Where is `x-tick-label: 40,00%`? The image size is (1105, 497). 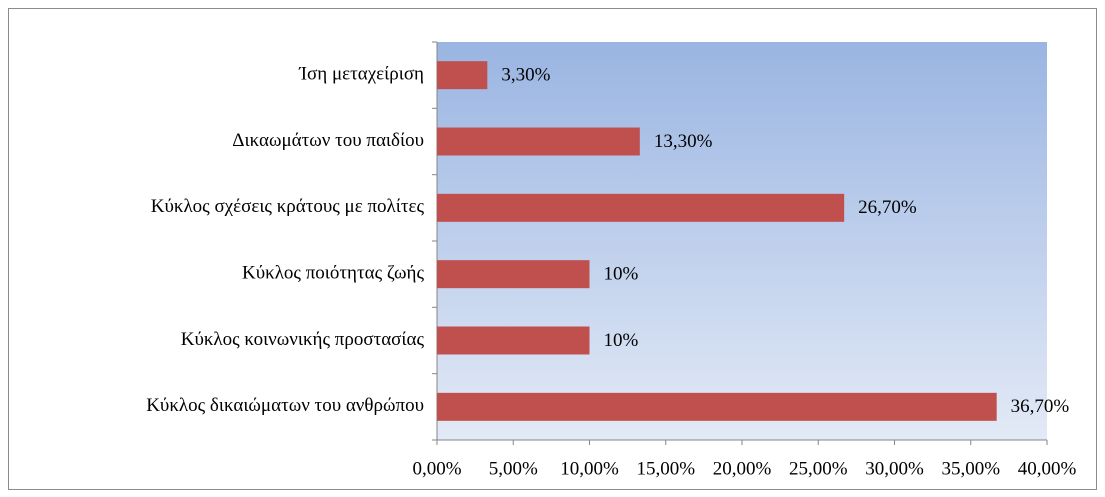
x-tick-label: 40,00% is located at coordinates (1047, 468).